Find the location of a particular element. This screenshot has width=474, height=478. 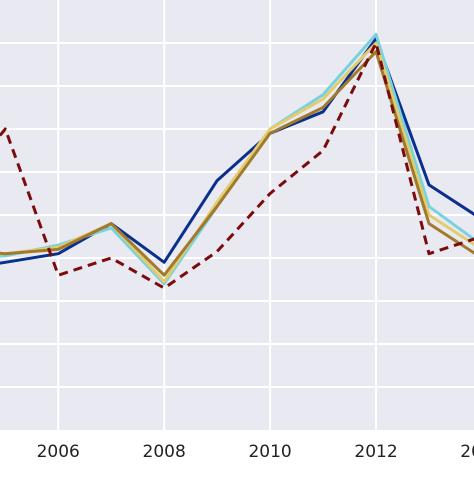

x-tick-label: 2010 is located at coordinates (269, 452).